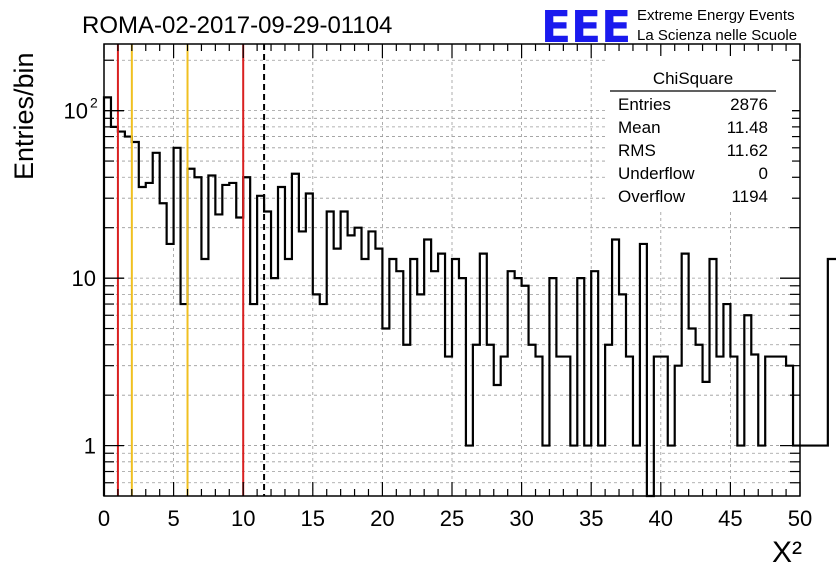 The height and width of the screenshot is (572, 836). Describe the element at coordinates (237, 25) in the screenshot. I see `chart-title: ROMA-02-2017-09-29-01104` at that location.